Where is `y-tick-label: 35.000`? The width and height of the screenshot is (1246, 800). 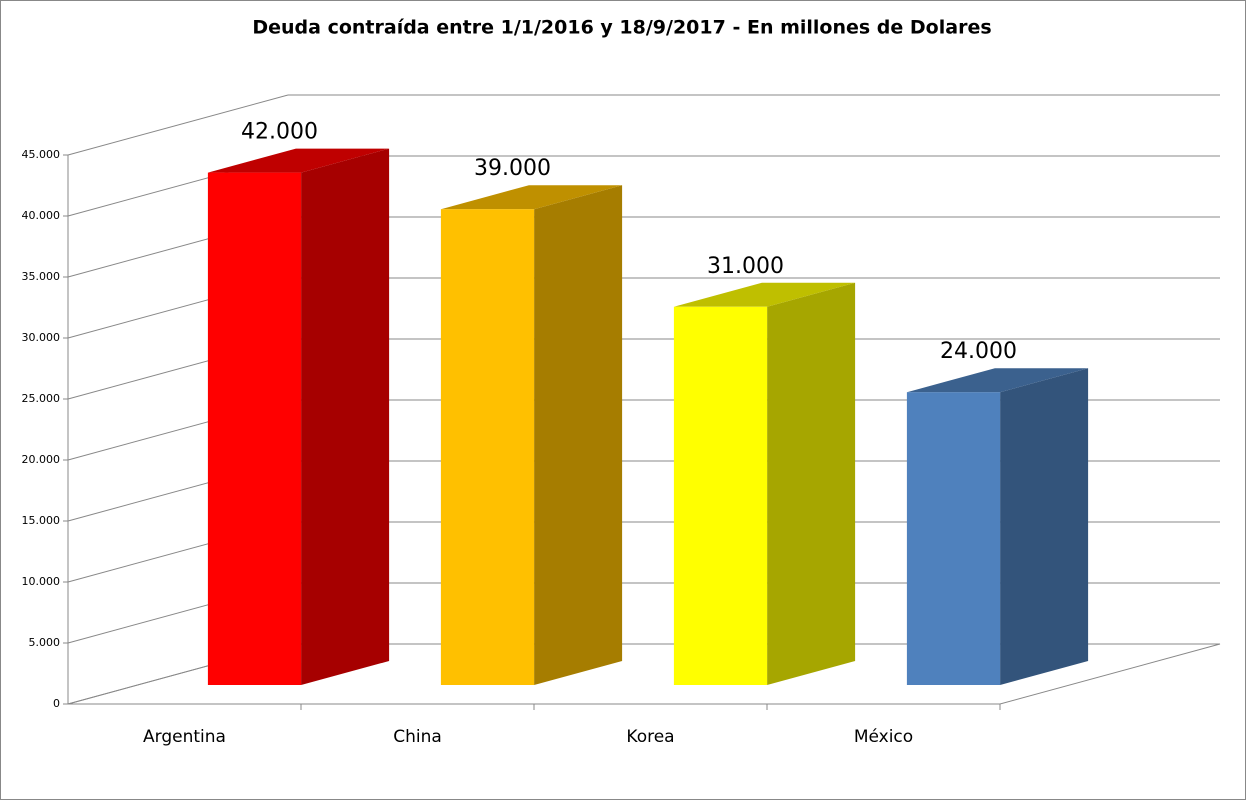
y-tick-label: 35.000 is located at coordinates (41, 276).